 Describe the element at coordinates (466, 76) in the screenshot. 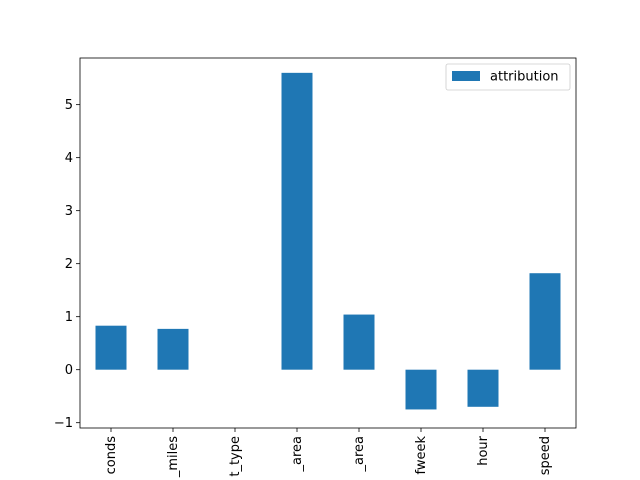

I see `legend-swatch` at that location.